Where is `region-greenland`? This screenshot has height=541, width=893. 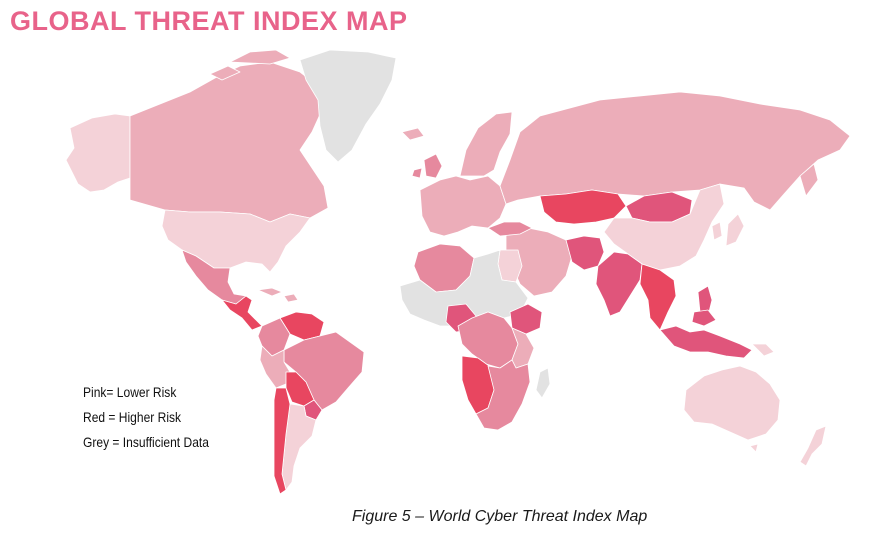 region-greenland is located at coordinates (348, 106).